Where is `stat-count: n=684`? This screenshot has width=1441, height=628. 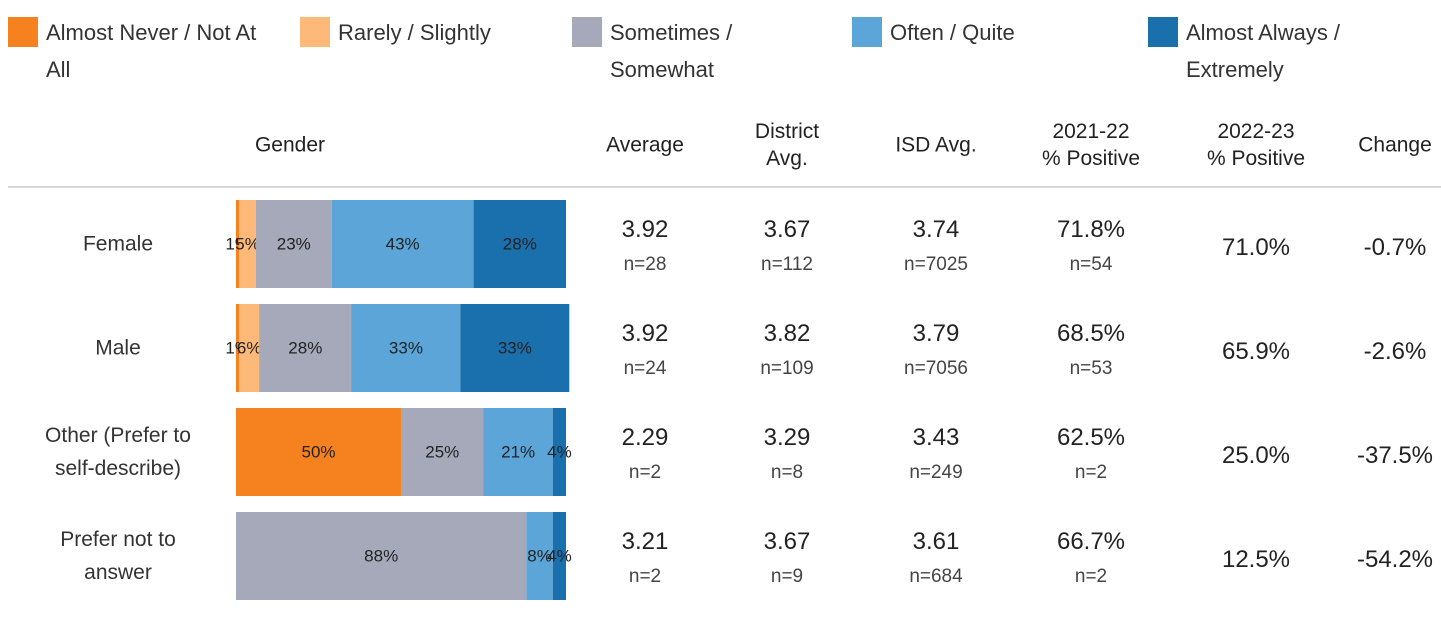 stat-count: n=684 is located at coordinates (936, 576).